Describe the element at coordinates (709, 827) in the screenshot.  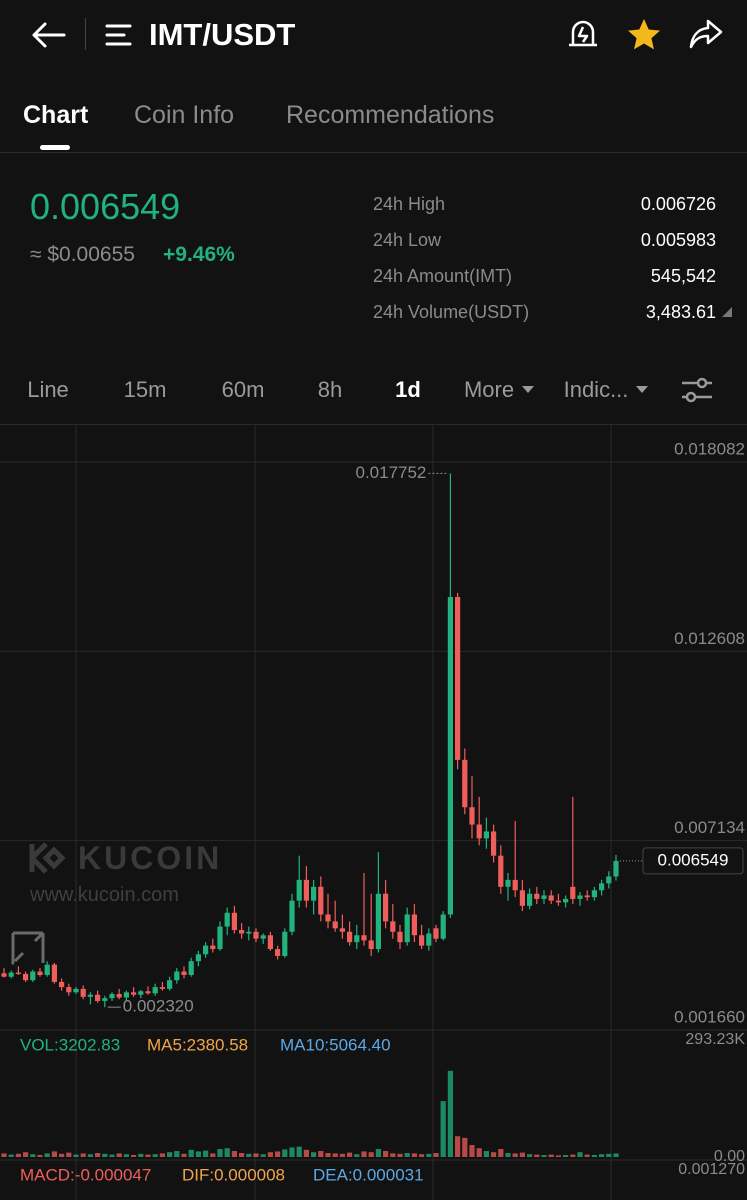
I see `y-tick-label: 0.007134` at that location.